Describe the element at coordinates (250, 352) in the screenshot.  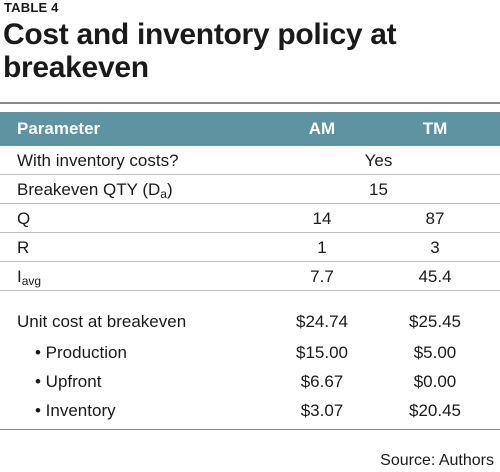
I see `table-row: • Production $15.00 $5.00` at that location.